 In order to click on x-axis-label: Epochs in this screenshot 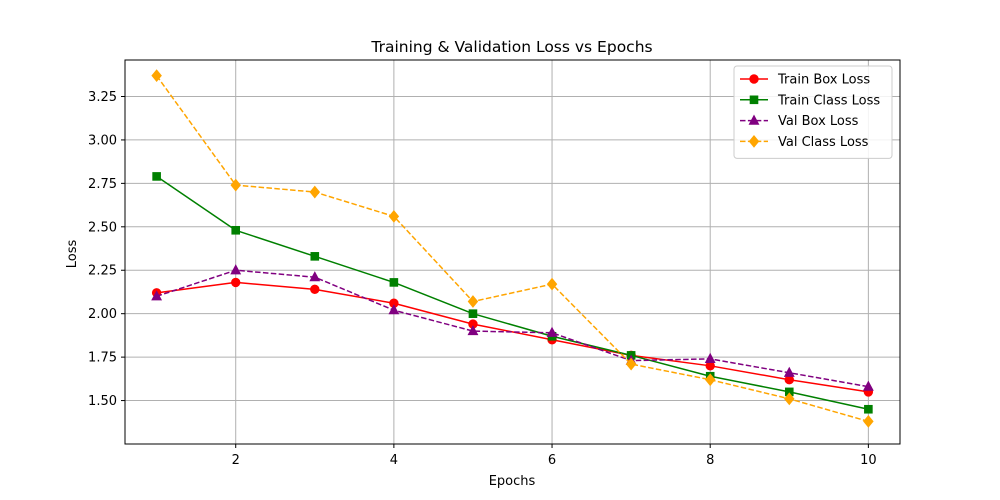, I will do `click(512, 481)`.